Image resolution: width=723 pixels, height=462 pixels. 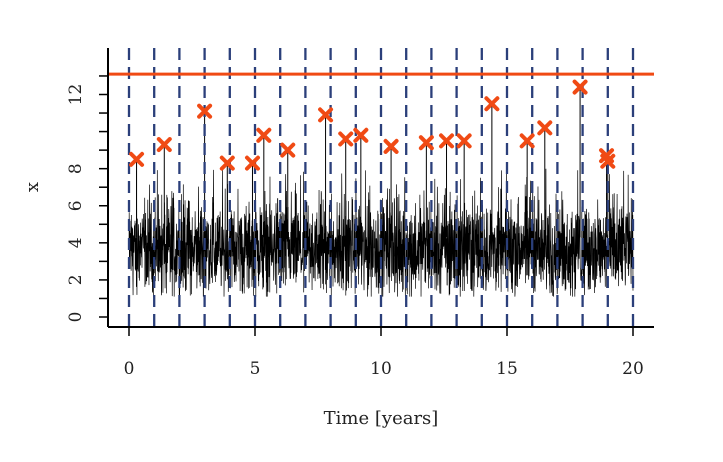 What do you see at coordinates (76, 317) in the screenshot?
I see `y-tick-label: 0` at bounding box center [76, 317].